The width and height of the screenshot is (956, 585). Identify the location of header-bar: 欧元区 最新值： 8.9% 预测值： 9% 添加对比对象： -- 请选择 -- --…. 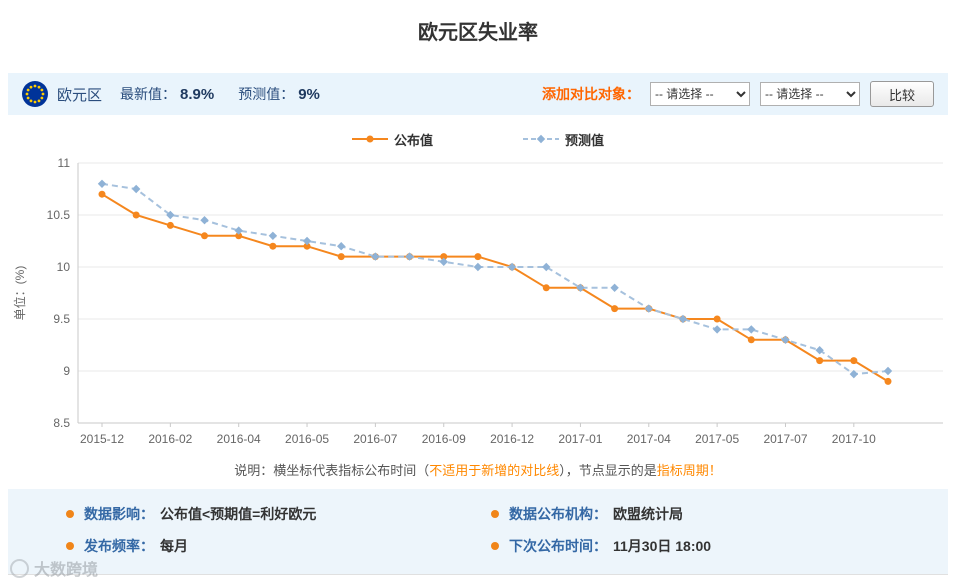
(478, 94).